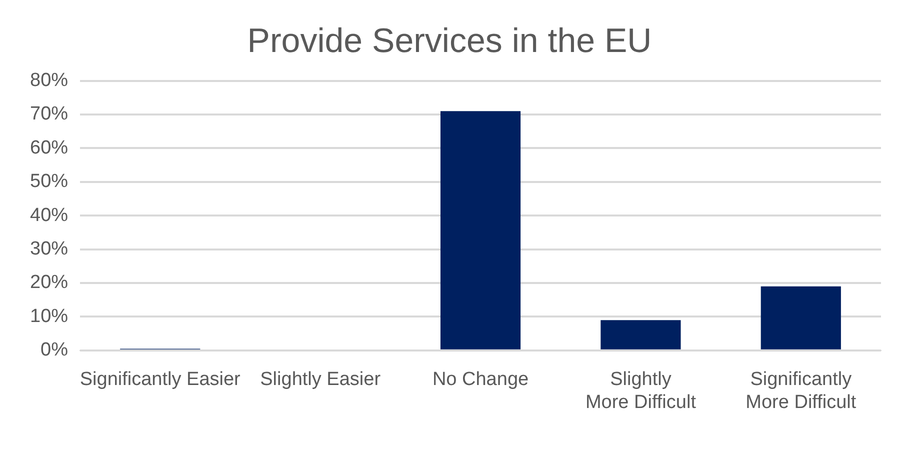 This screenshot has height=450, width=909. I want to click on y-tick-label: 60%, so click(49, 147).